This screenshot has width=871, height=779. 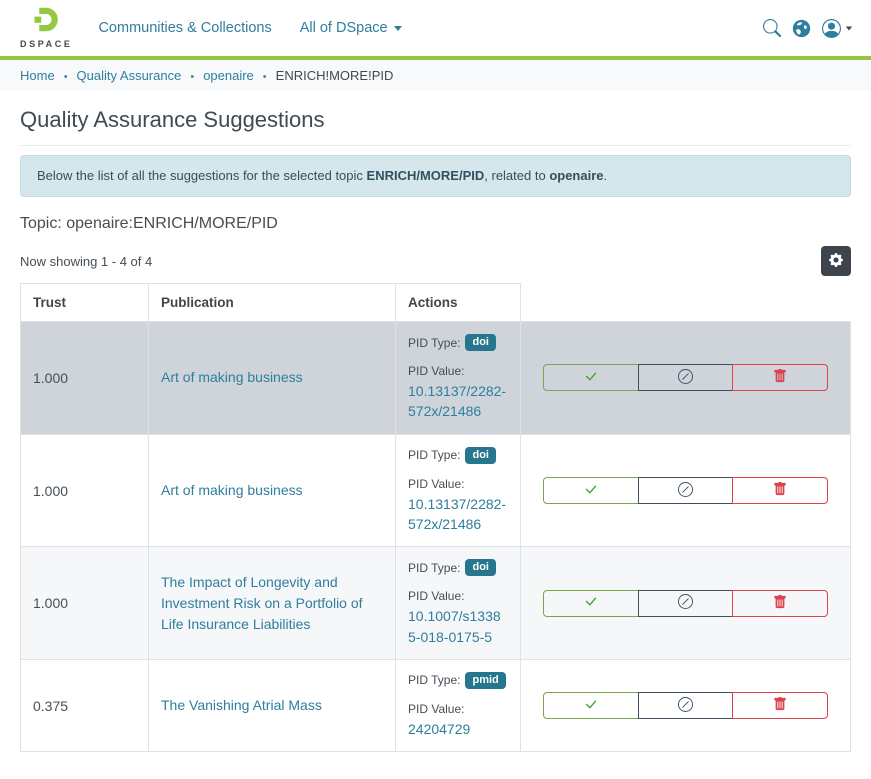 I want to click on page-title: Quality Assurance Suggestions, so click(x=172, y=119).